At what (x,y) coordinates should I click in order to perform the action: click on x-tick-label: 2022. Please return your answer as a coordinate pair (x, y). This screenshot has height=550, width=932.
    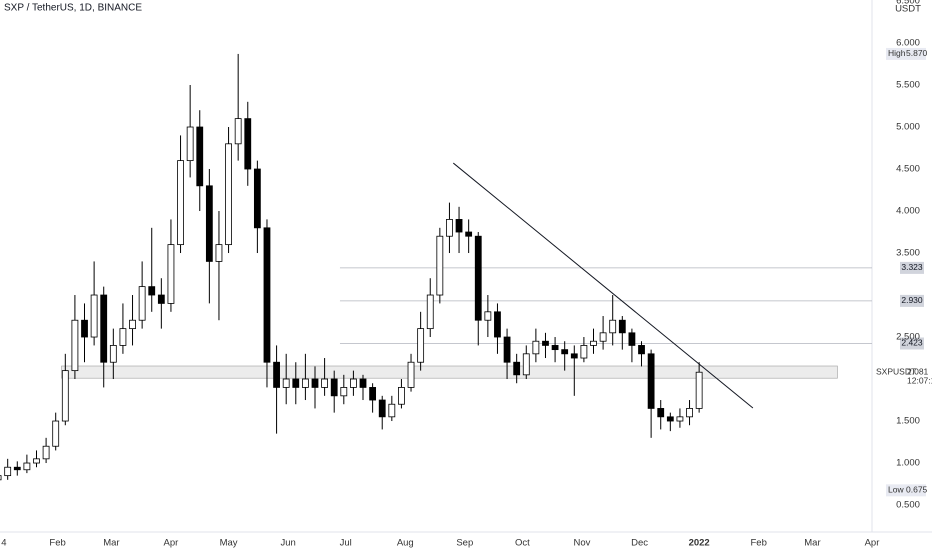
    Looking at the image, I should click on (699, 543).